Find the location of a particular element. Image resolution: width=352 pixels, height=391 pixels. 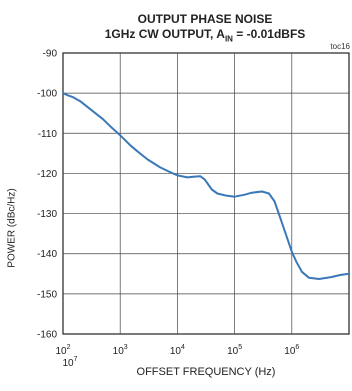

y-tick-label: -160 is located at coordinates (47, 335).